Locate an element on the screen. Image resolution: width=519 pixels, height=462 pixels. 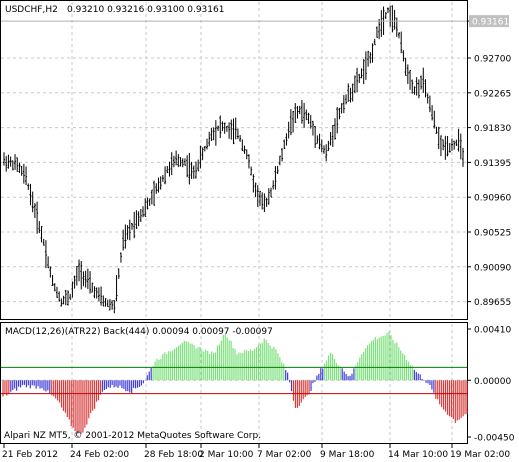
time-tick-label-3: 2 Mar 10:00 is located at coordinates (226, 455).